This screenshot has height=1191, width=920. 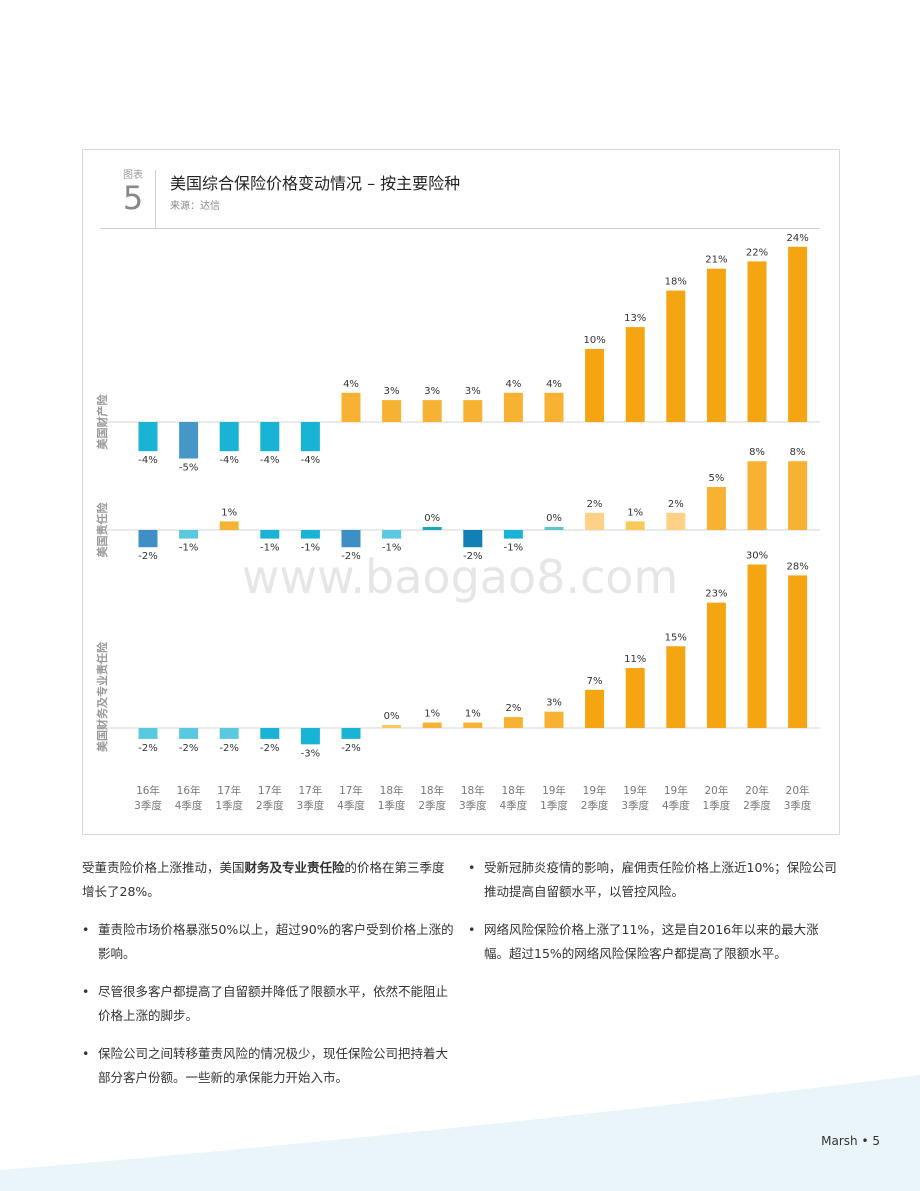 What do you see at coordinates (460, 228) in the screenshot?
I see `title-rule` at bounding box center [460, 228].